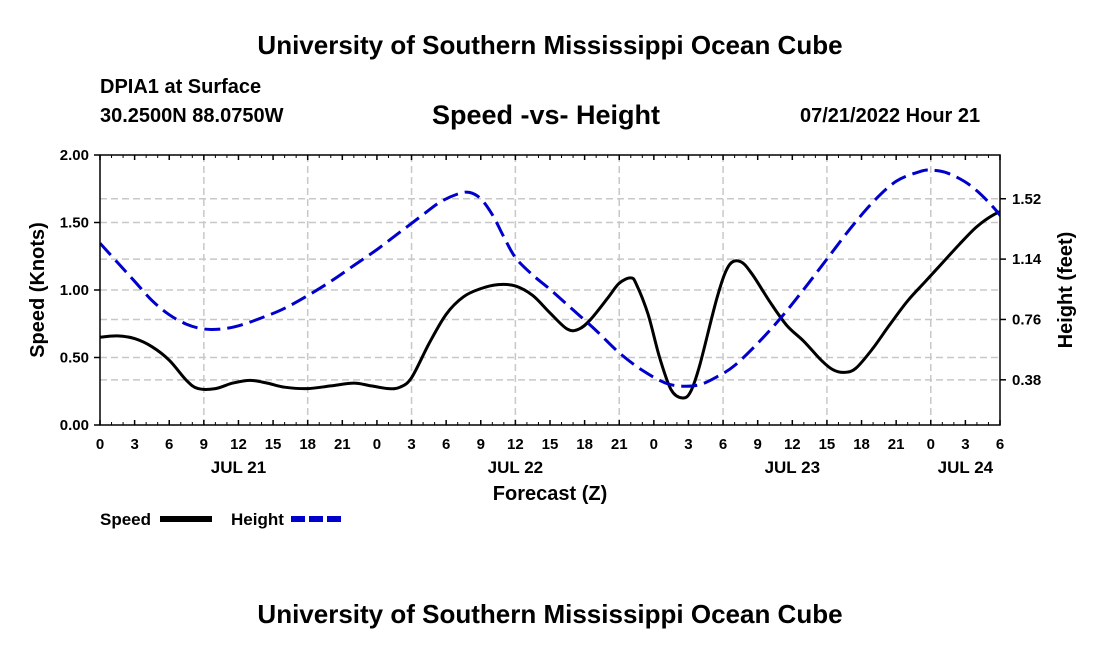 This screenshot has height=650, width=1100. What do you see at coordinates (125, 519) in the screenshot?
I see `legend-label-speed: Speed` at bounding box center [125, 519].